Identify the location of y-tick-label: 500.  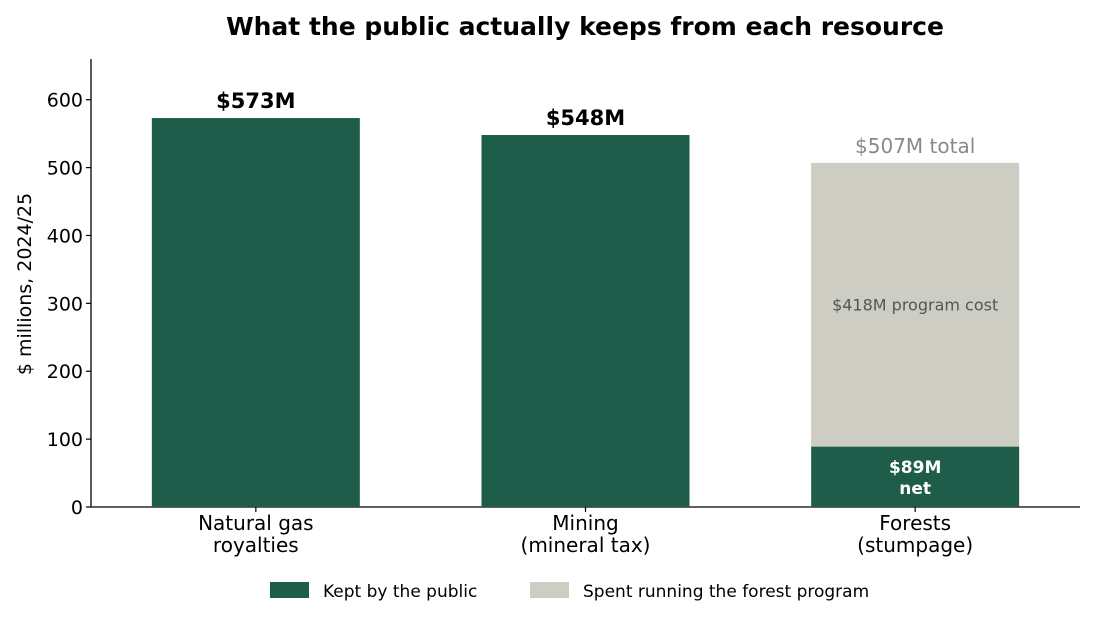
(65, 169).